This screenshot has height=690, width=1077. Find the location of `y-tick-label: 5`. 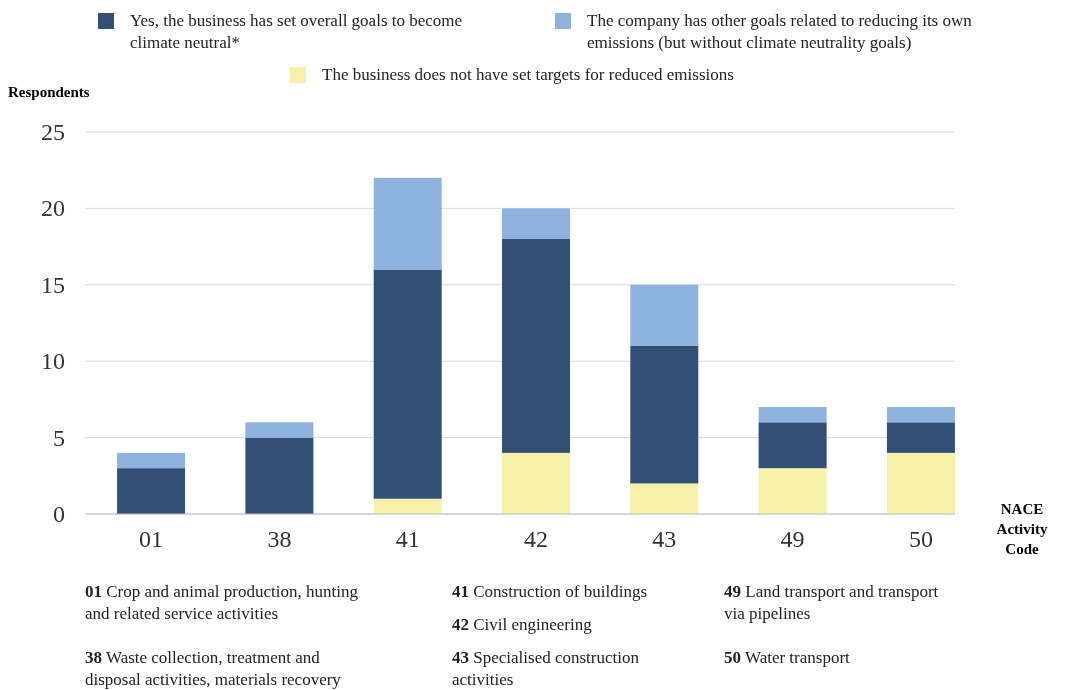

y-tick-label: 5 is located at coordinates (59, 437).